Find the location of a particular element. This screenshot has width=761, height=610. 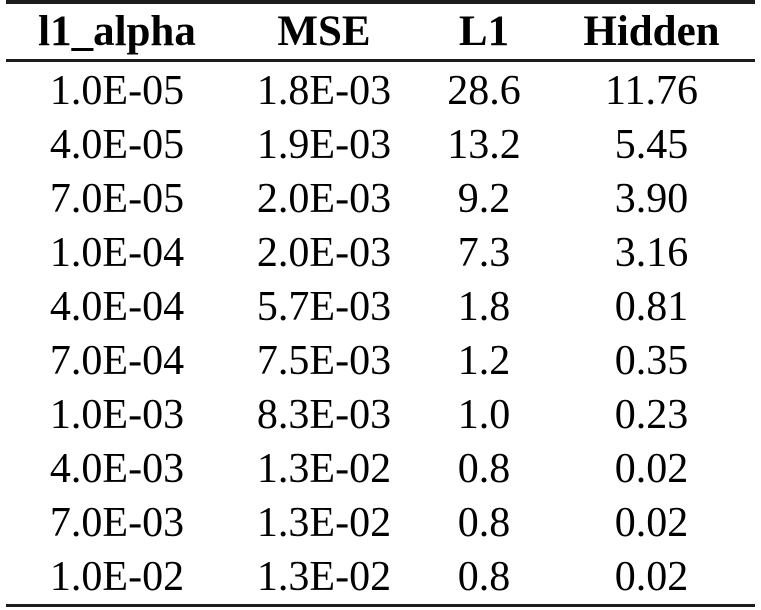

table-row: 7.0E-04 7.5E-03 1.2 0.35 is located at coordinates (380, 361).